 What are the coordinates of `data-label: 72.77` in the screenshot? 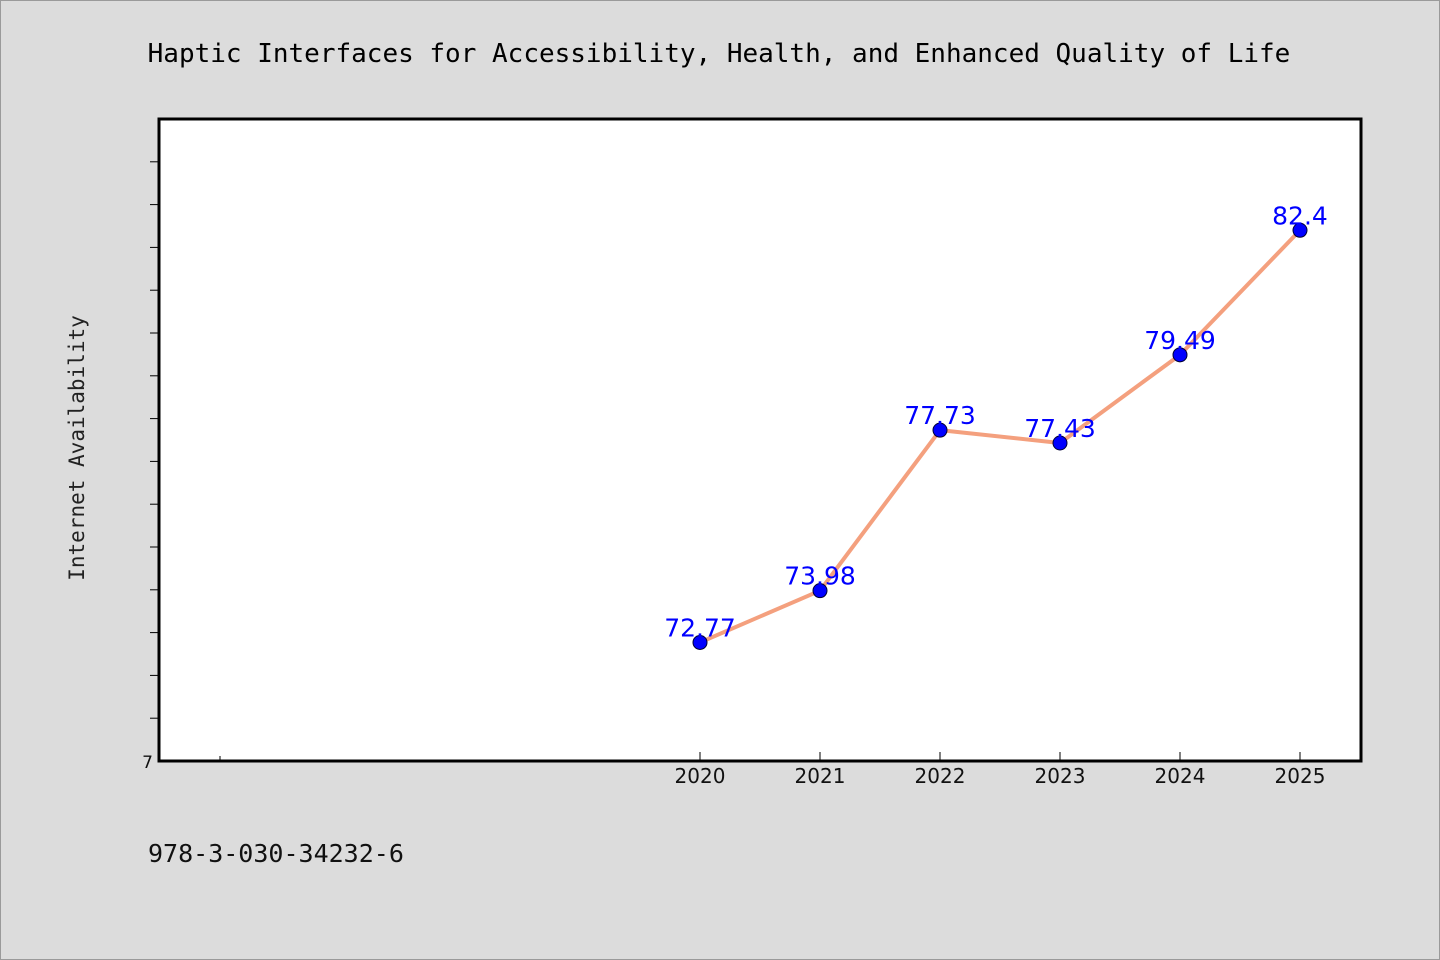 It's located at (700, 627).